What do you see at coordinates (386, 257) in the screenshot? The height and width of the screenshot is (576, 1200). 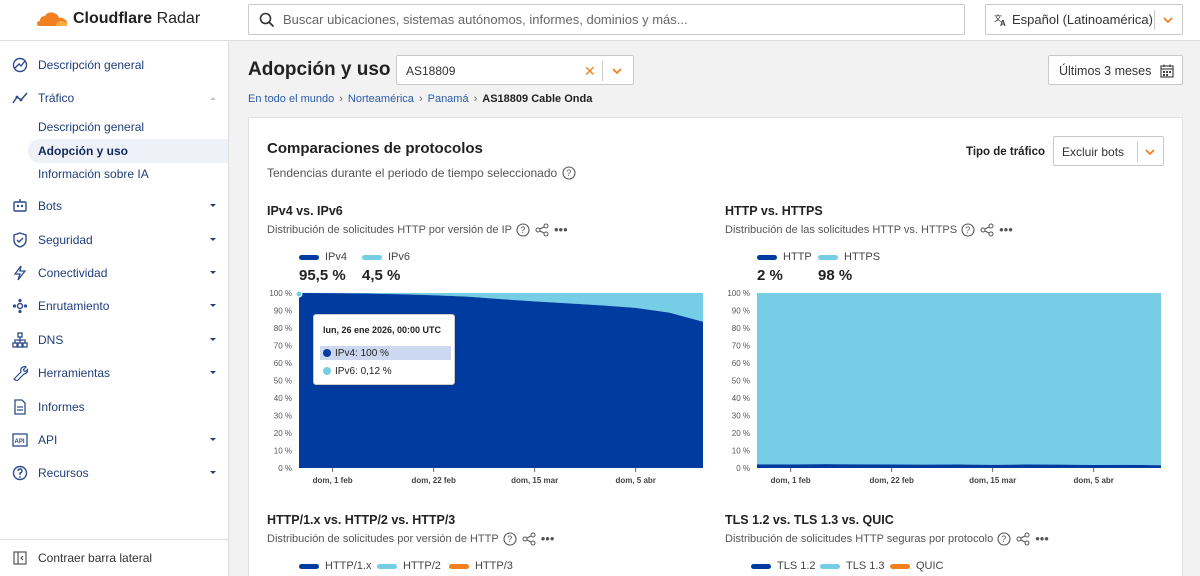 I see `legend-item-ipv6: IPv6` at bounding box center [386, 257].